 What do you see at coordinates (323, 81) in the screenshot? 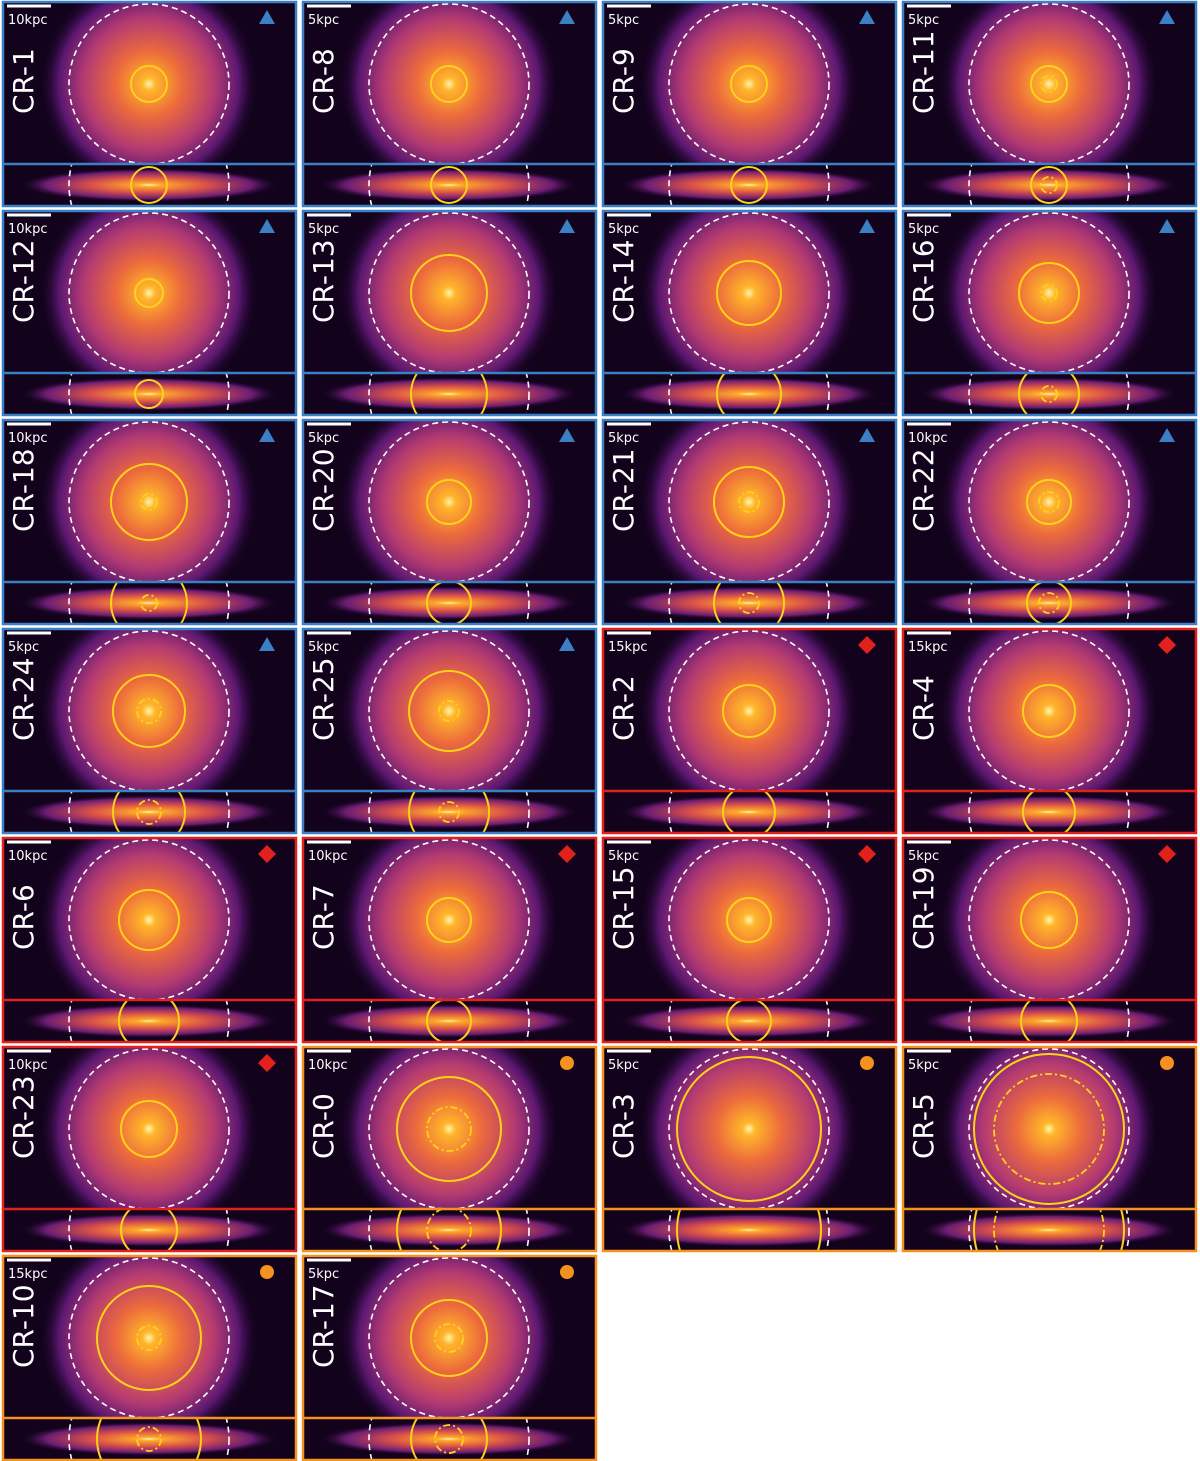
I see `galaxy-name: CR-8` at bounding box center [323, 81].